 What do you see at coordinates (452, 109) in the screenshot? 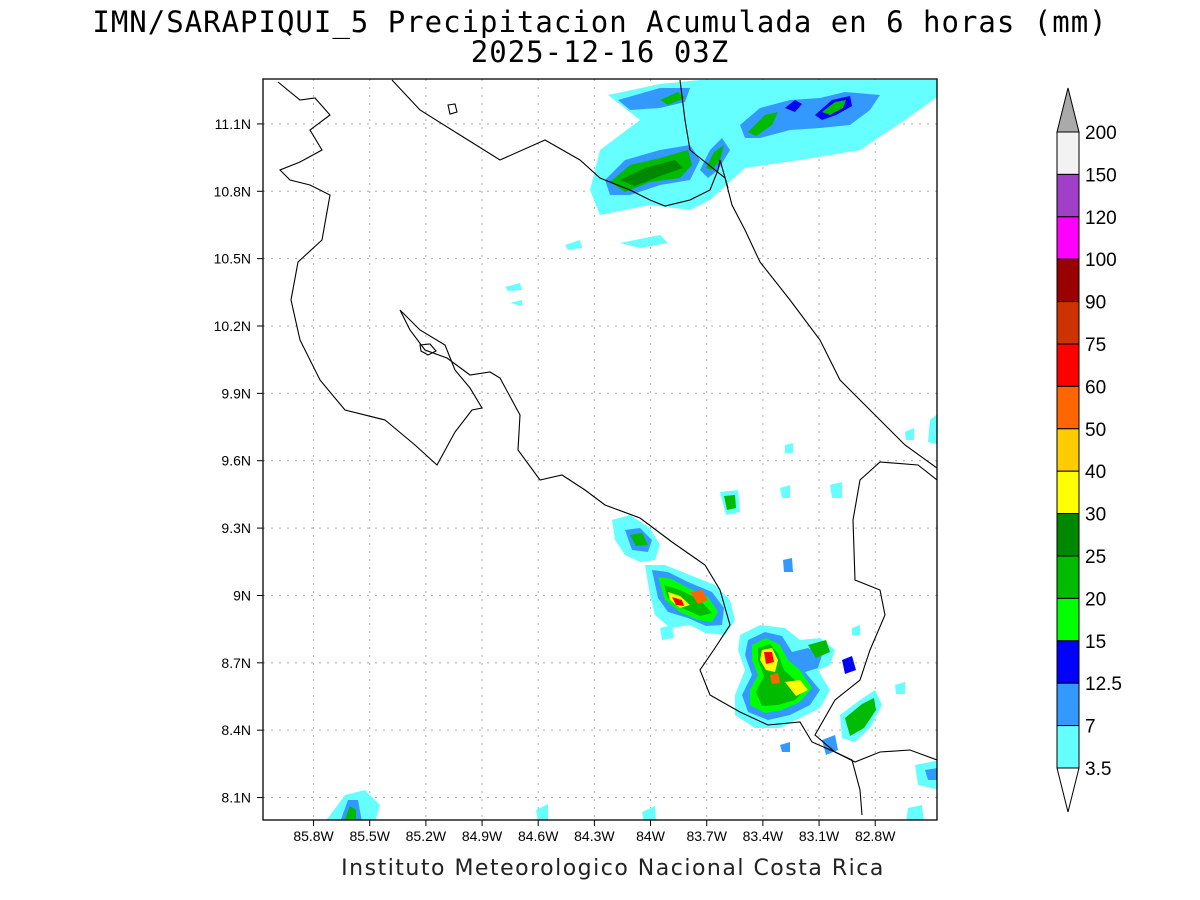
I see `lake-shore` at bounding box center [452, 109].